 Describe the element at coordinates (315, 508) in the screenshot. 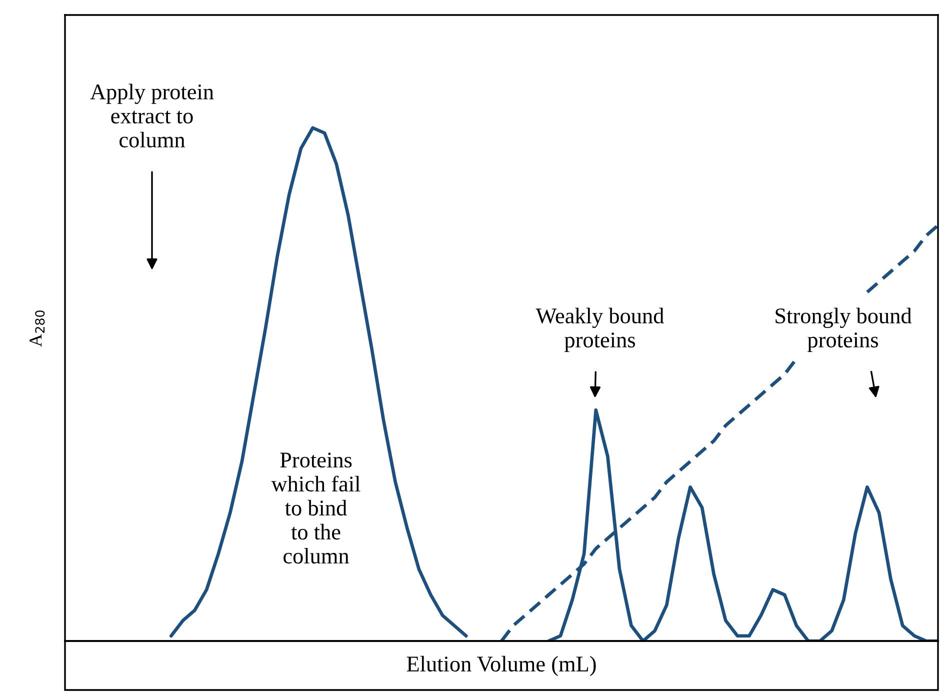

I see `annotation: Proteins which fail to bind to the column` at that location.